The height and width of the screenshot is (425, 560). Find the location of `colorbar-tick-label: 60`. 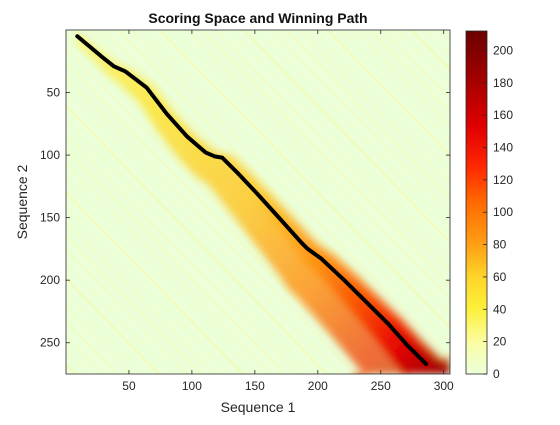

colorbar-tick-label: 60 is located at coordinates (500, 277).